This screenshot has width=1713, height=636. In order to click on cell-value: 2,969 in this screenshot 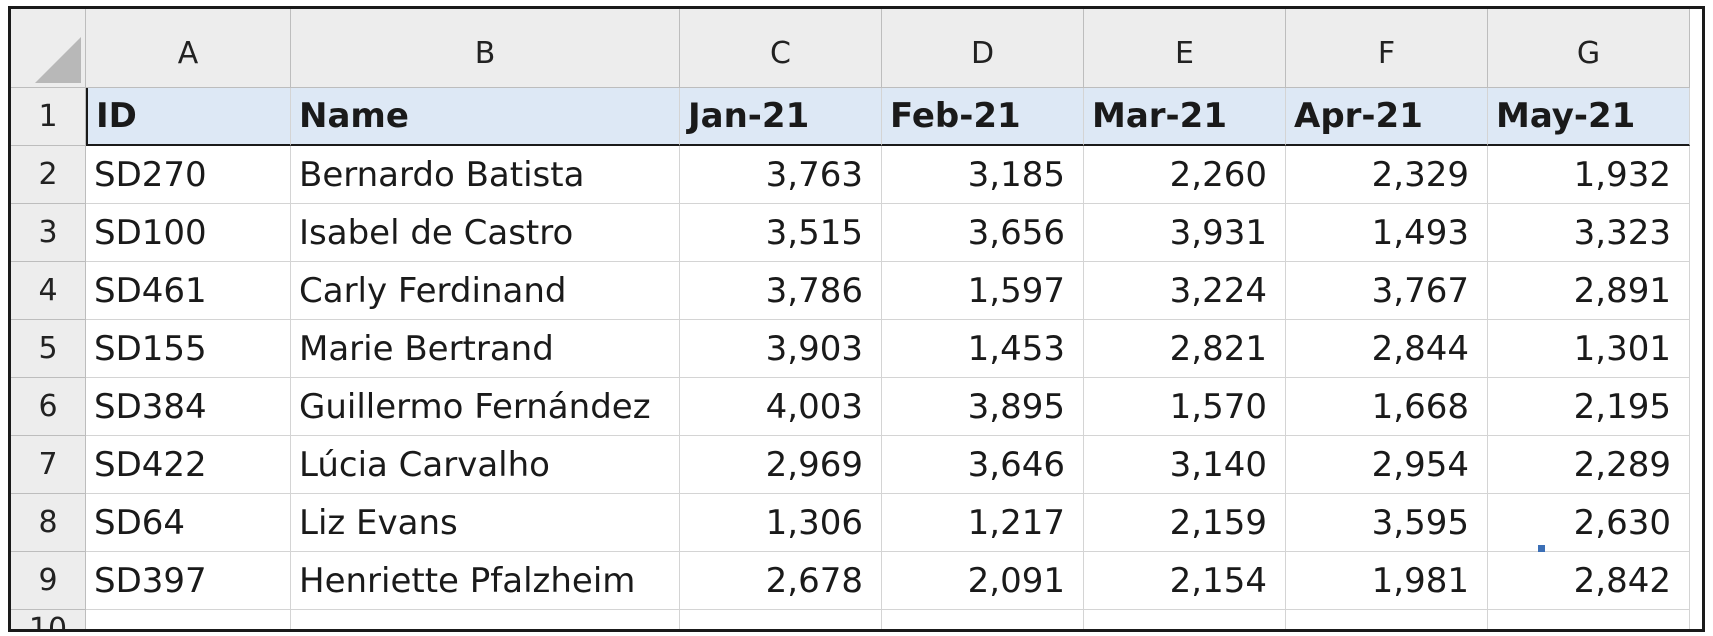, I will do `click(781, 465)`.